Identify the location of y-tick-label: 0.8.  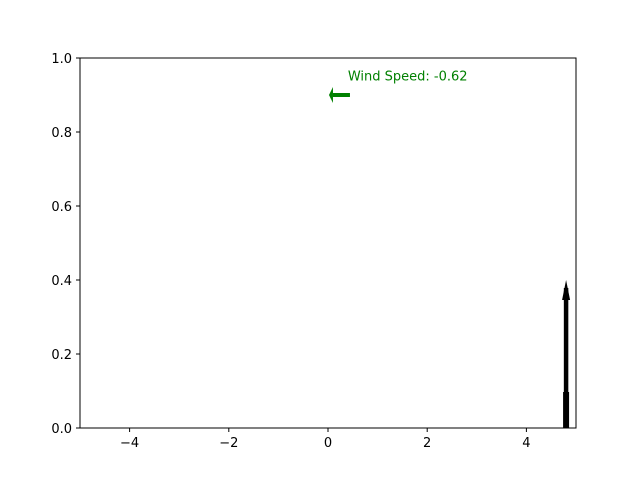
(61, 133).